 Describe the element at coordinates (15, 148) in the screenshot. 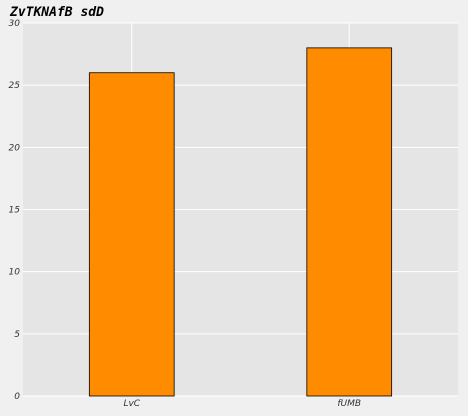

I see `y-tick-label: 20` at that location.